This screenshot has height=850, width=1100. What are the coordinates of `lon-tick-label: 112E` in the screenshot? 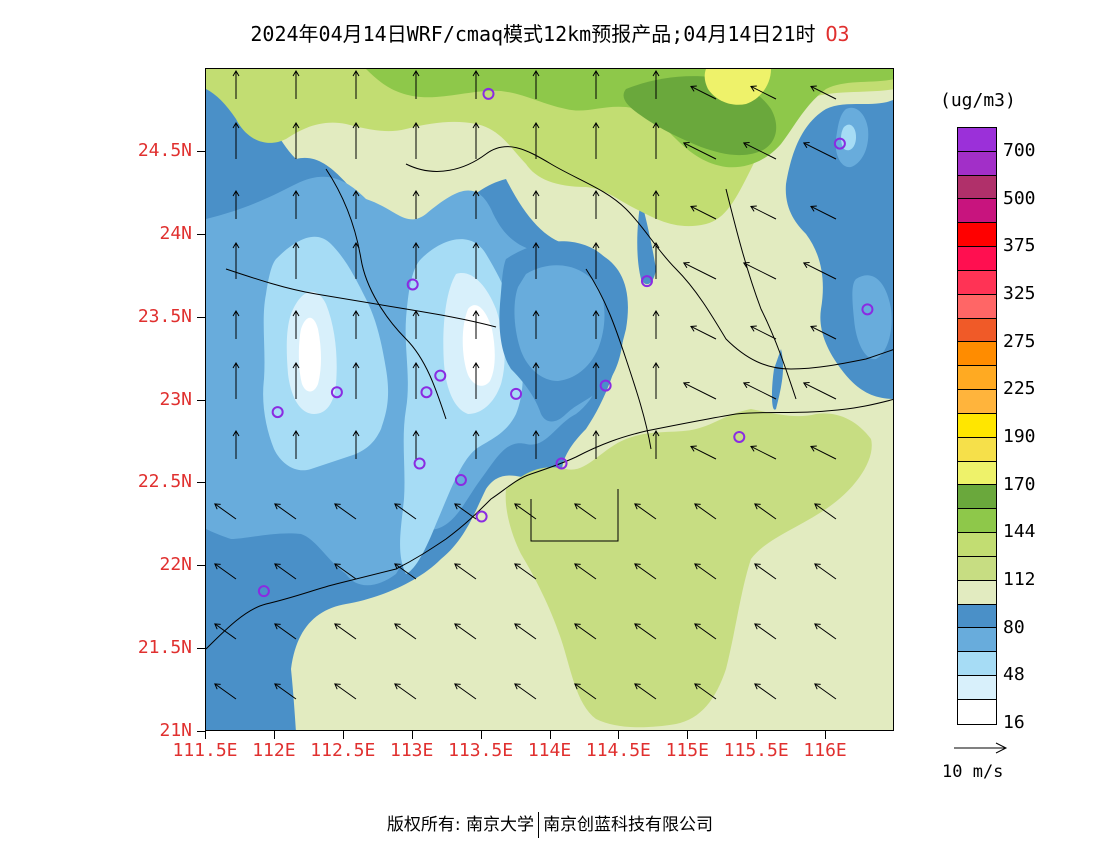 It's located at (274, 750).